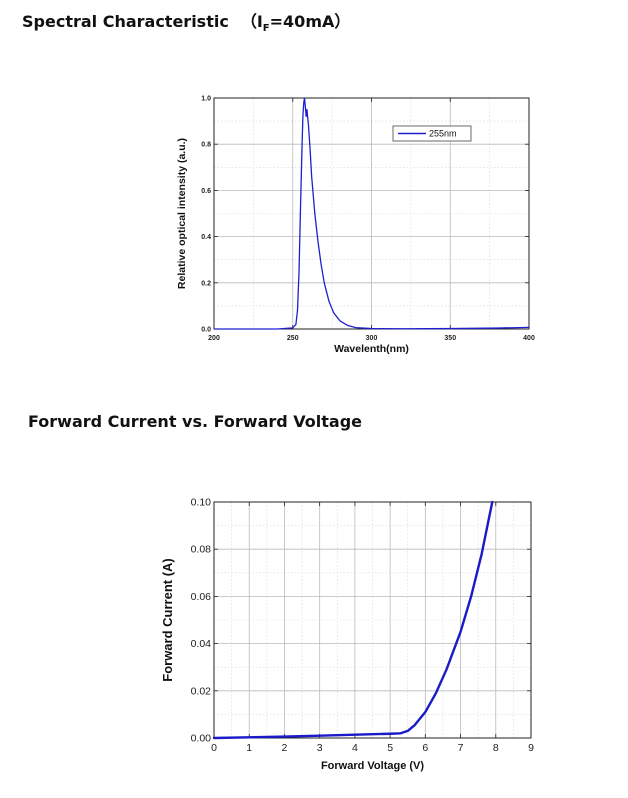 The width and height of the screenshot is (628, 798). I want to click on iv-title: Forward Current vs. Forward Voltage, so click(195, 421).